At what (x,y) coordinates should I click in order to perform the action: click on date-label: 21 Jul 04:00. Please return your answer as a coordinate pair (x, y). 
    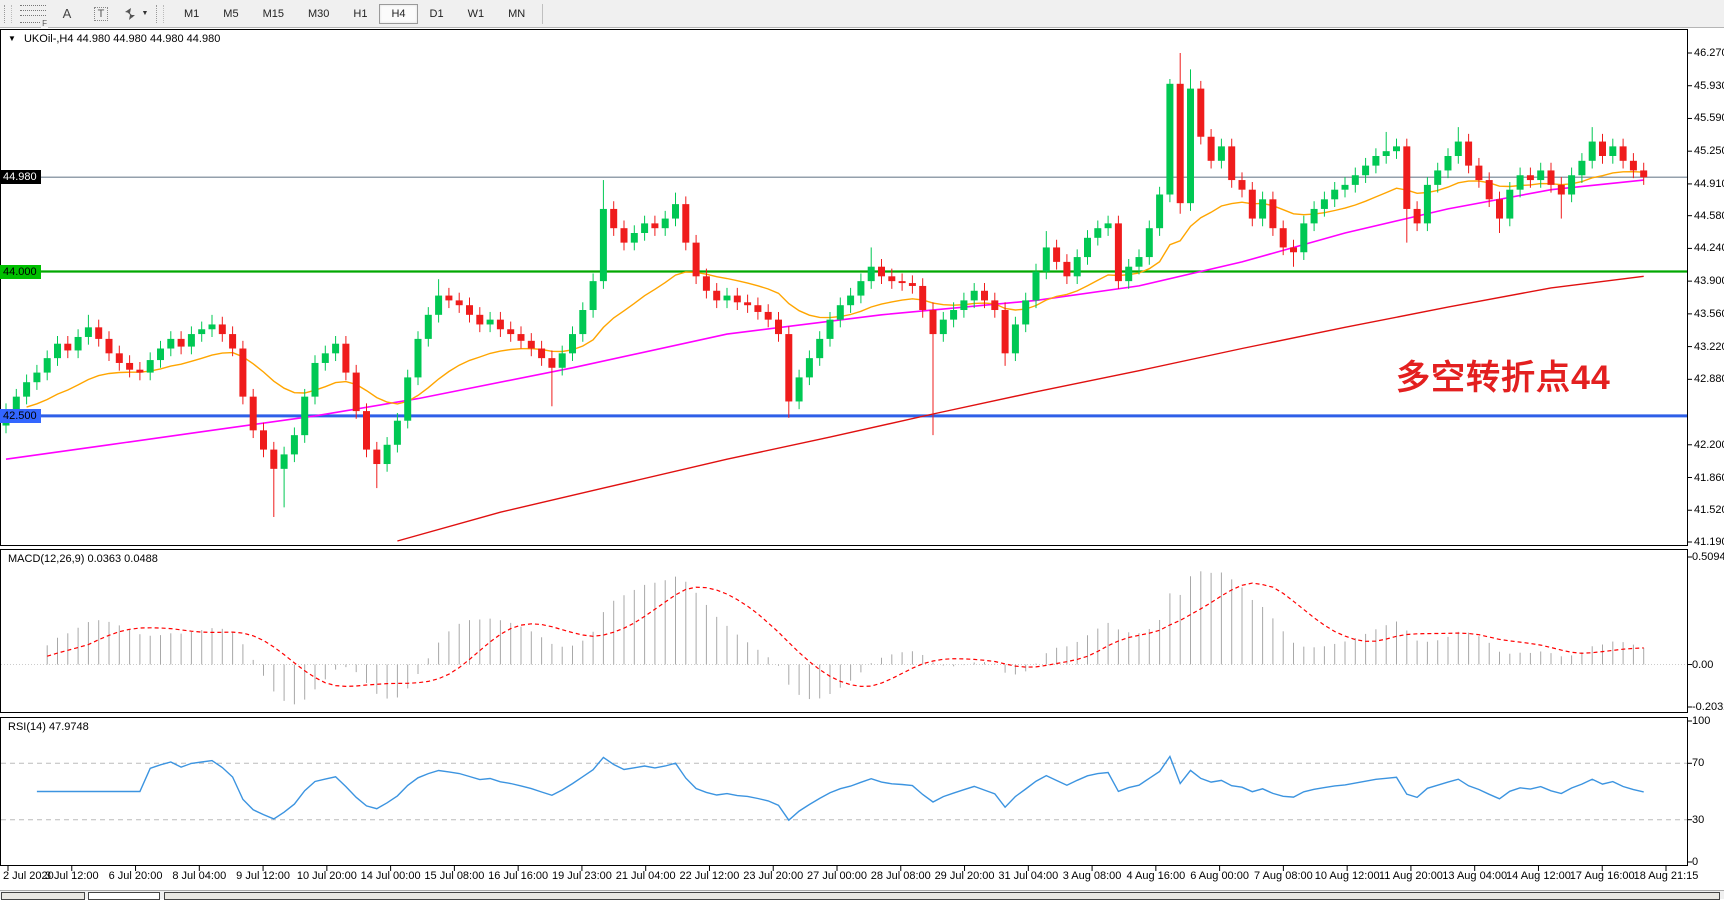
    Looking at the image, I should click on (645, 876).